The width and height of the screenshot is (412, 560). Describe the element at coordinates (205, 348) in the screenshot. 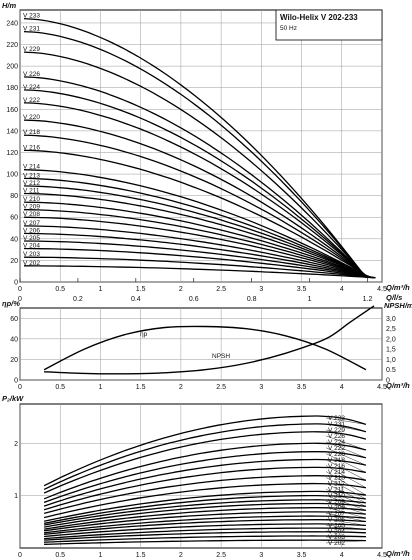

I see `curve-eta` at that location.